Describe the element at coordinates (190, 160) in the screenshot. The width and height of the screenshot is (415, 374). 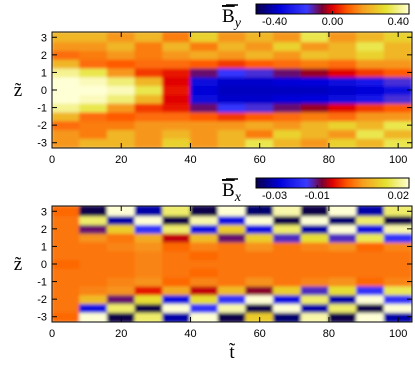
I see `x-tick-label: 40` at that location.